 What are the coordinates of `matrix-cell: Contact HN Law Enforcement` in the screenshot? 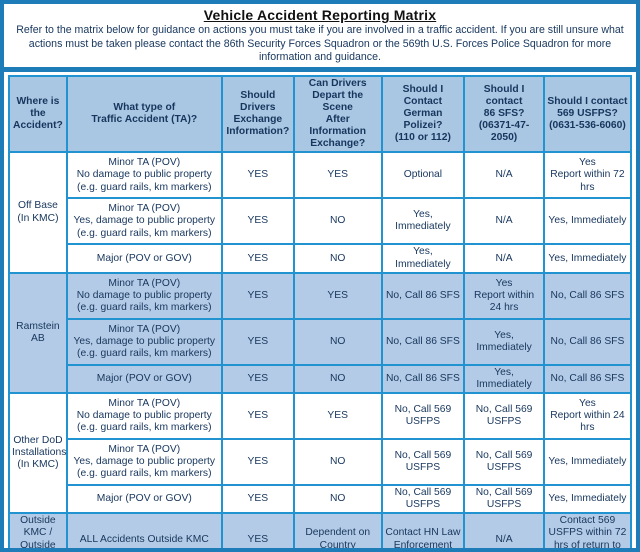 It's located at (423, 530).